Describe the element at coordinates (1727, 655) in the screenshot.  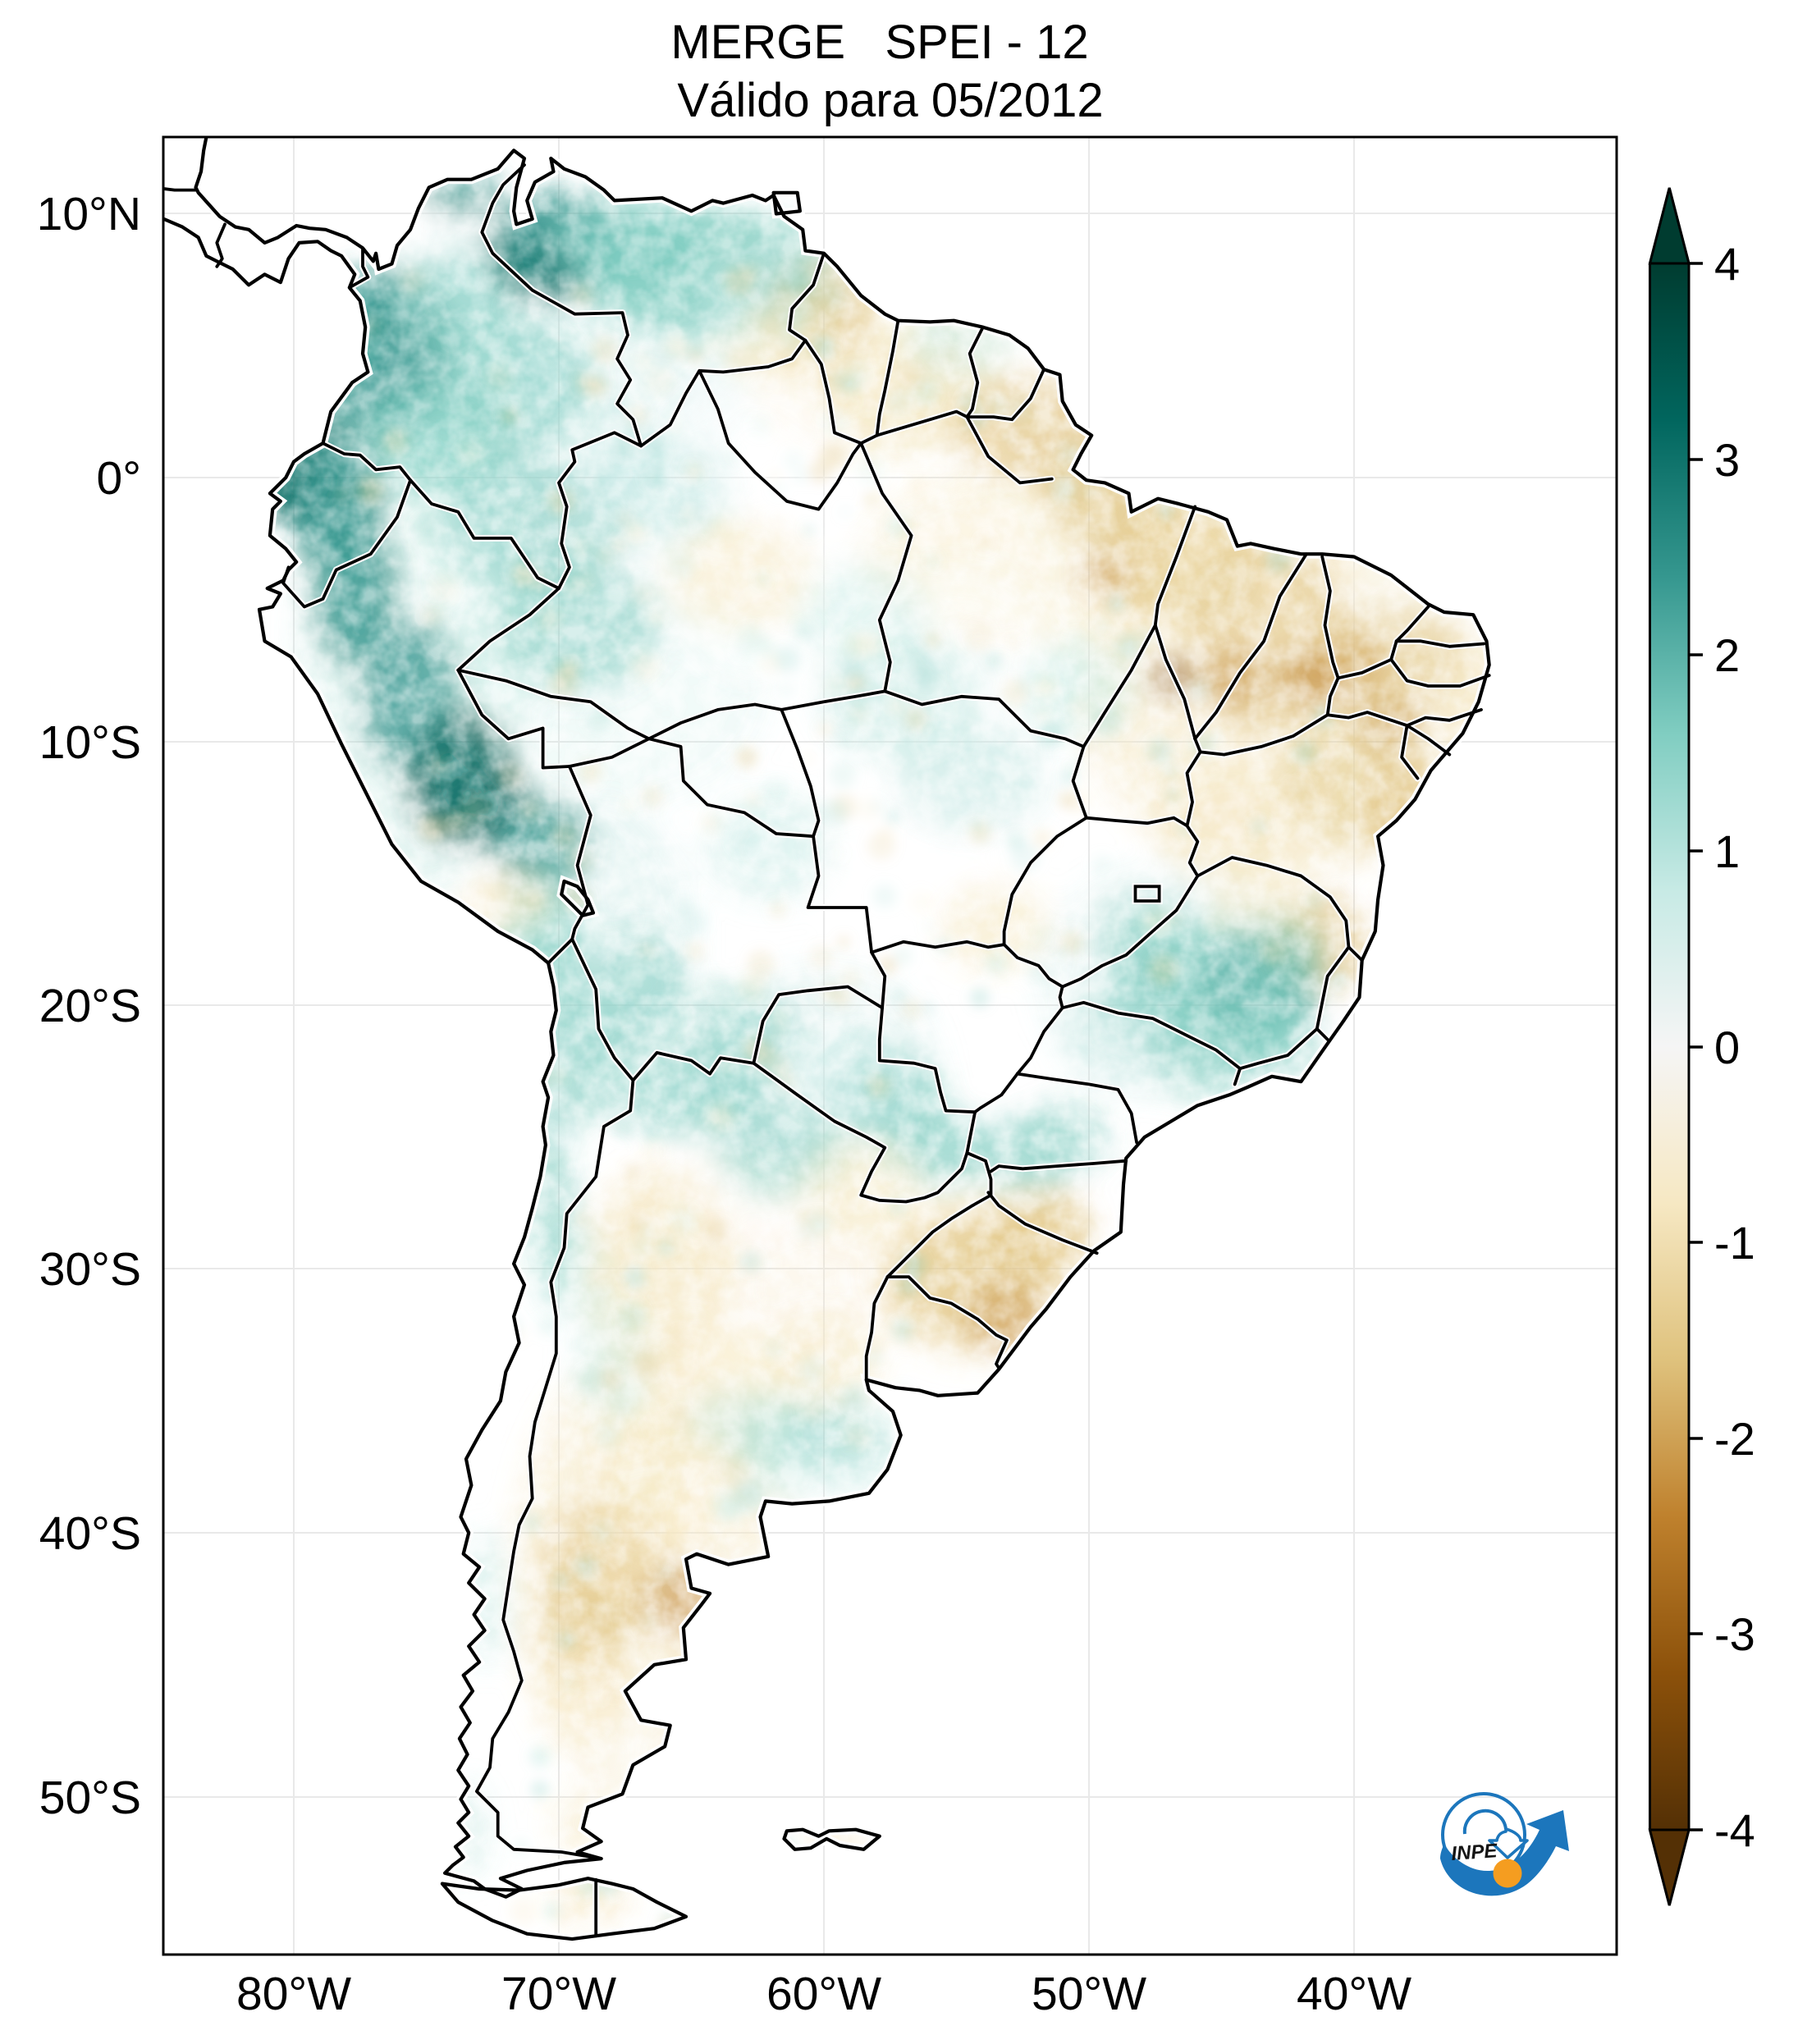
I see `svg-text: 2` at that location.